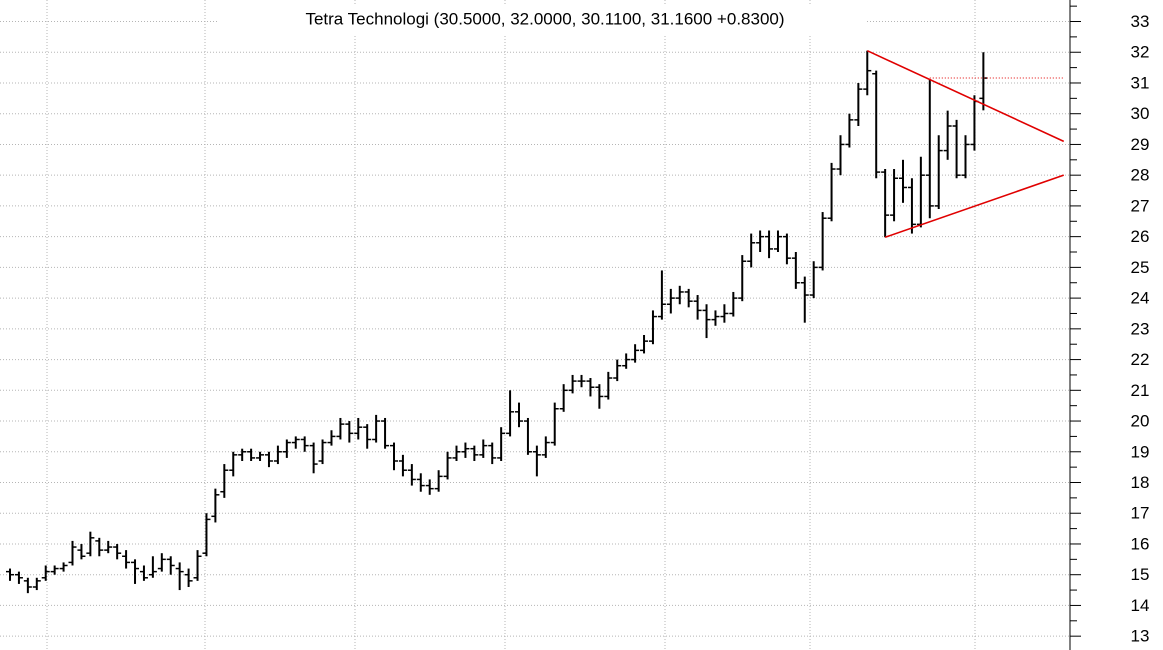  What do you see at coordinates (1140, 543) in the screenshot?
I see `y-tick-label: 16` at bounding box center [1140, 543].